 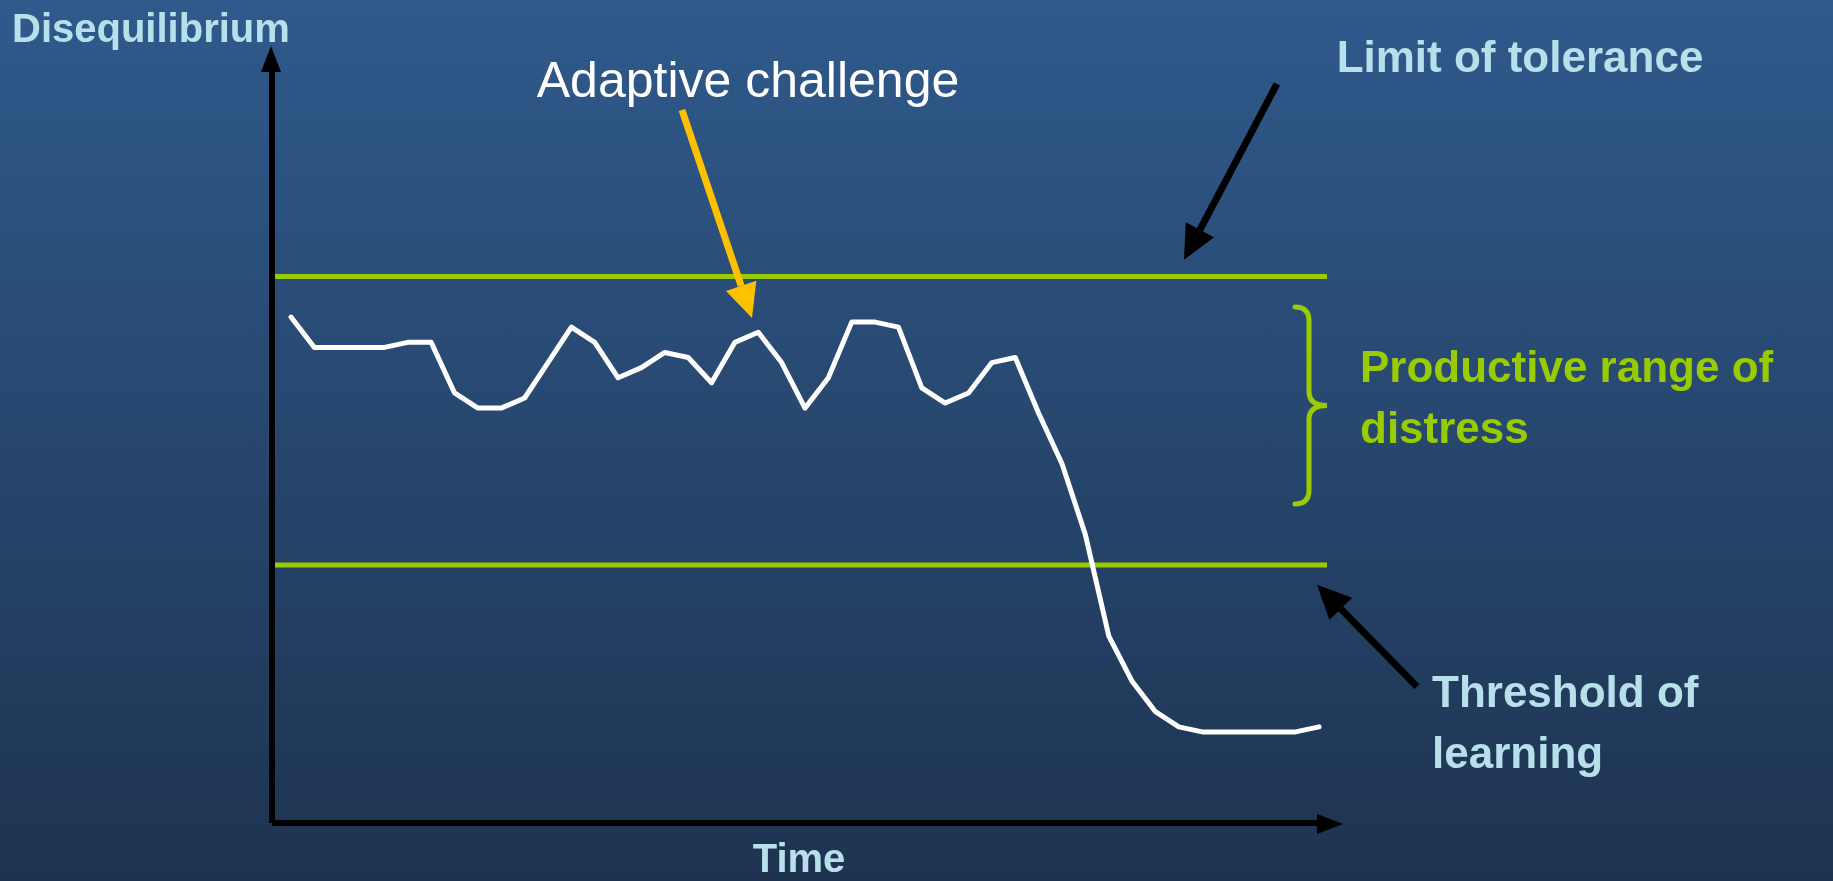 What do you see at coordinates (151, 28) in the screenshot?
I see `text: Disequilibrium` at bounding box center [151, 28].